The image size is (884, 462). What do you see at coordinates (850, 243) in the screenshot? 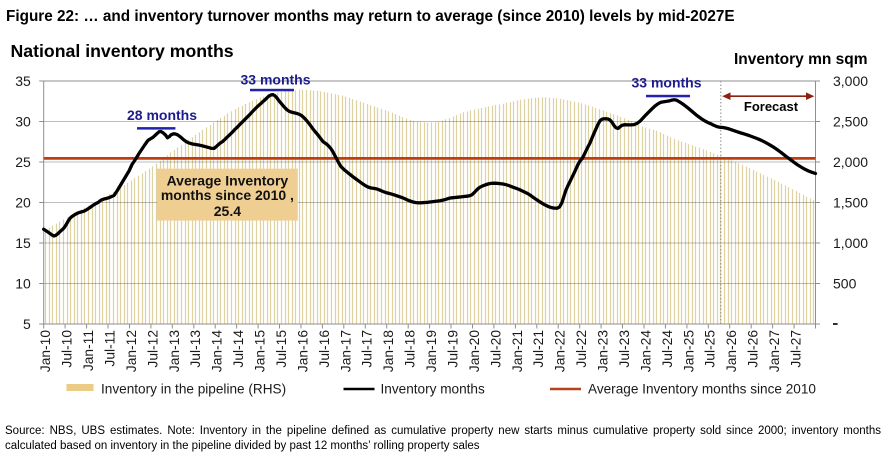
I see `svg-text: 1,000` at bounding box center [850, 243].